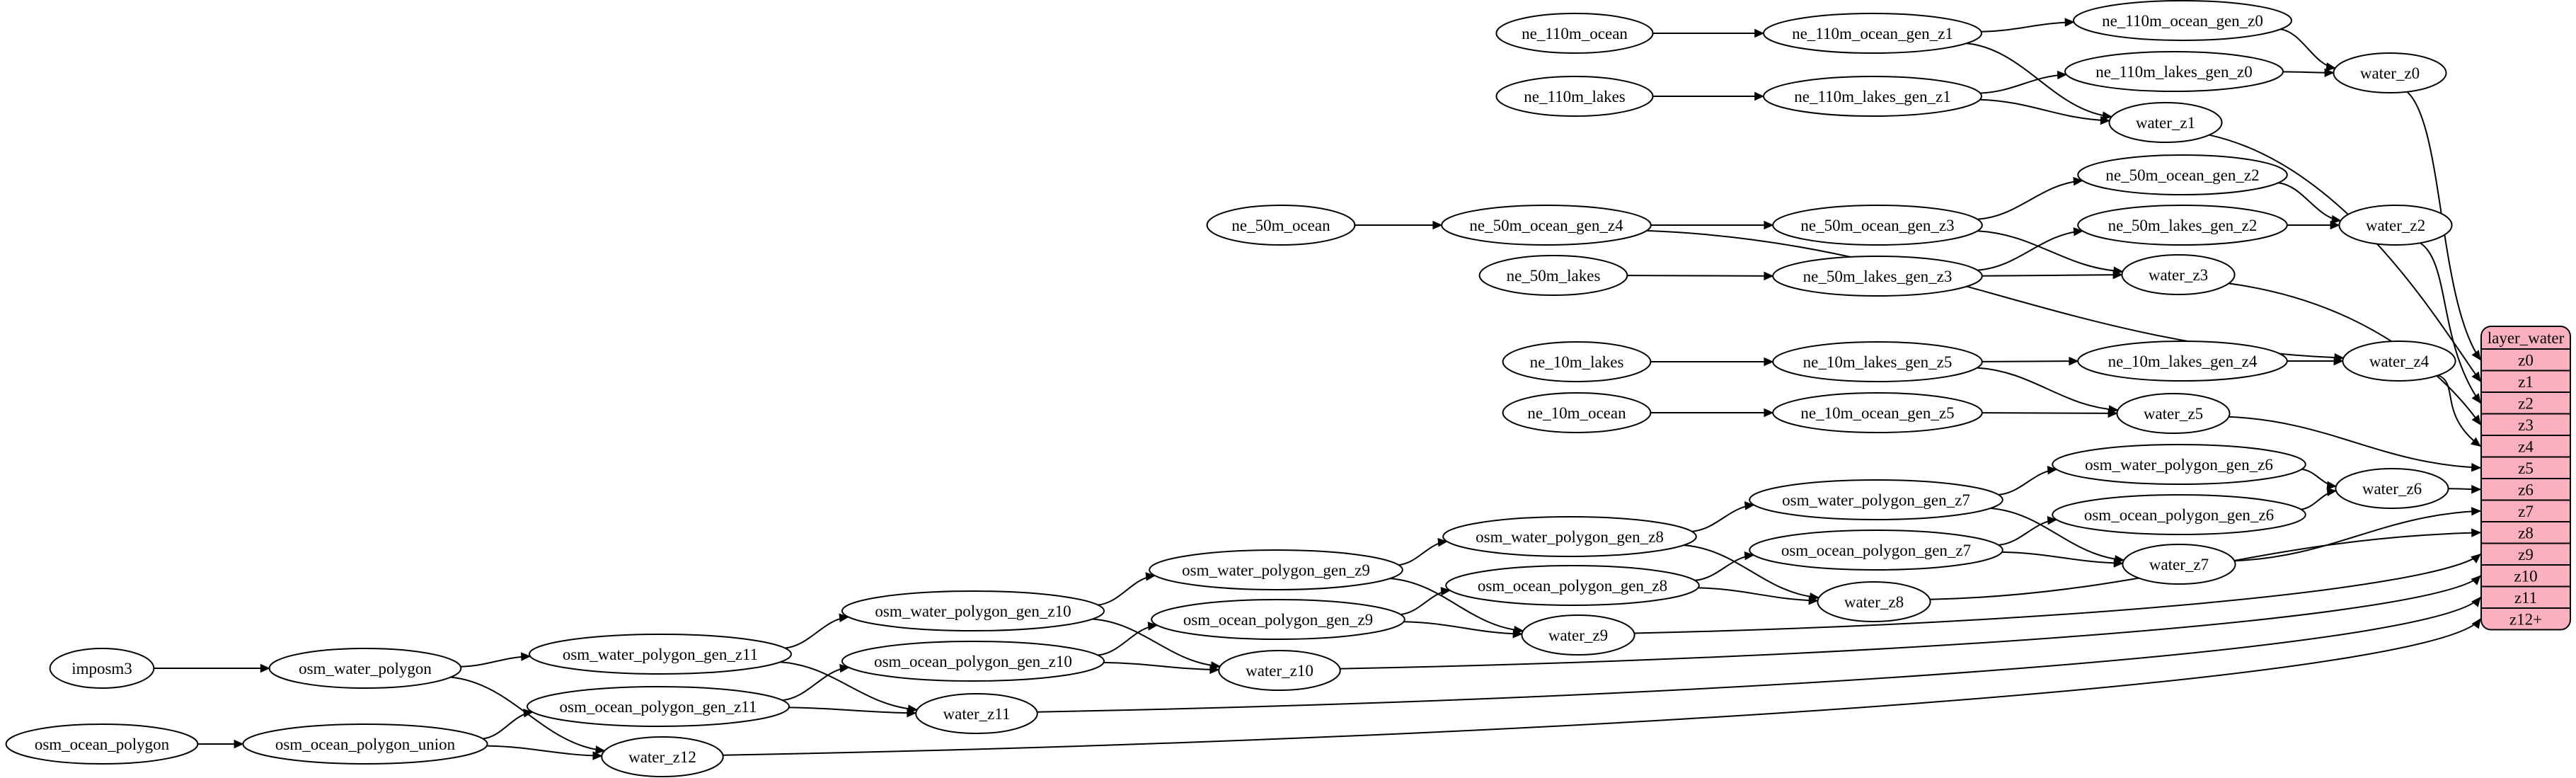 The image size is (2576, 778). I want to click on edge-osm_water_polygon_gen_z6-to-water_z6, so click(2319, 479).